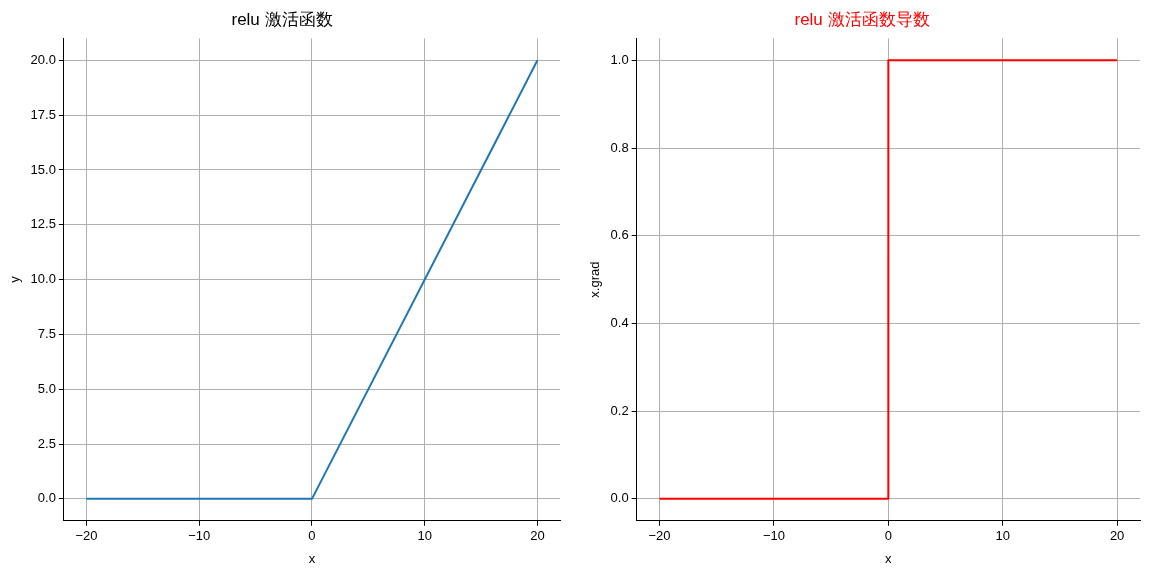 The height and width of the screenshot is (575, 1160). Describe the element at coordinates (619, 323) in the screenshot. I see `y-tick-label: 0.4` at that location.